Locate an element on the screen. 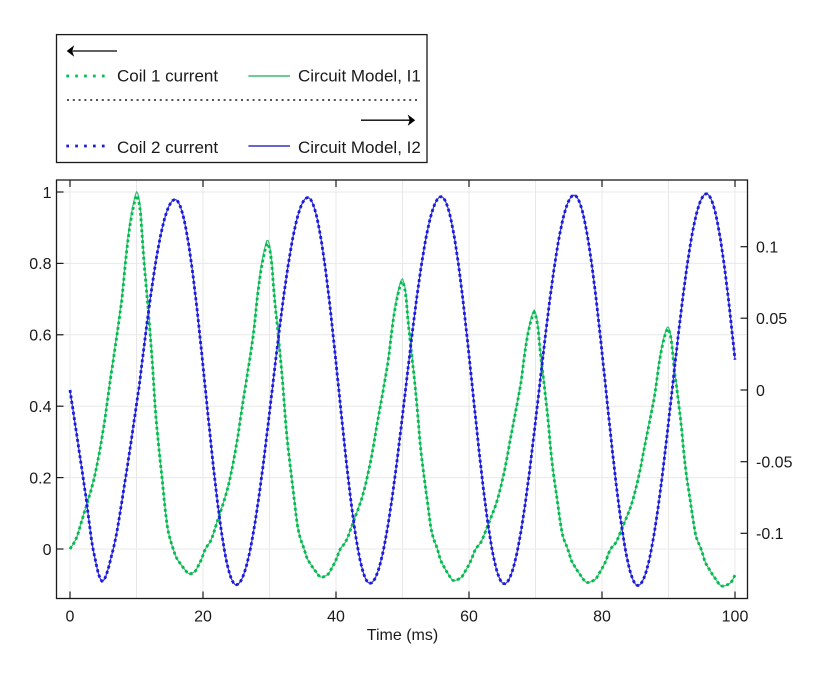 Image resolution: width=834 pixels, height=684 pixels. svg-text: 0.4 is located at coordinates (40, 407).